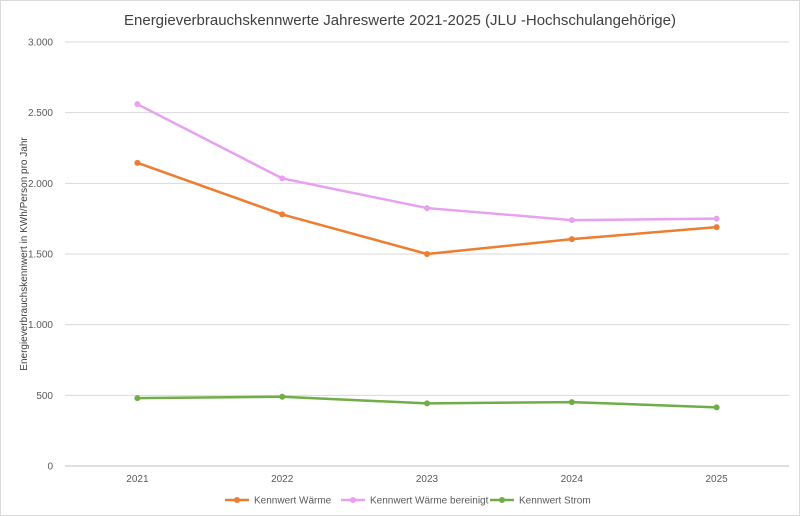 This screenshot has height=516, width=800. What do you see at coordinates (282, 479) in the screenshot?
I see `x-tick-label: 2022` at bounding box center [282, 479].